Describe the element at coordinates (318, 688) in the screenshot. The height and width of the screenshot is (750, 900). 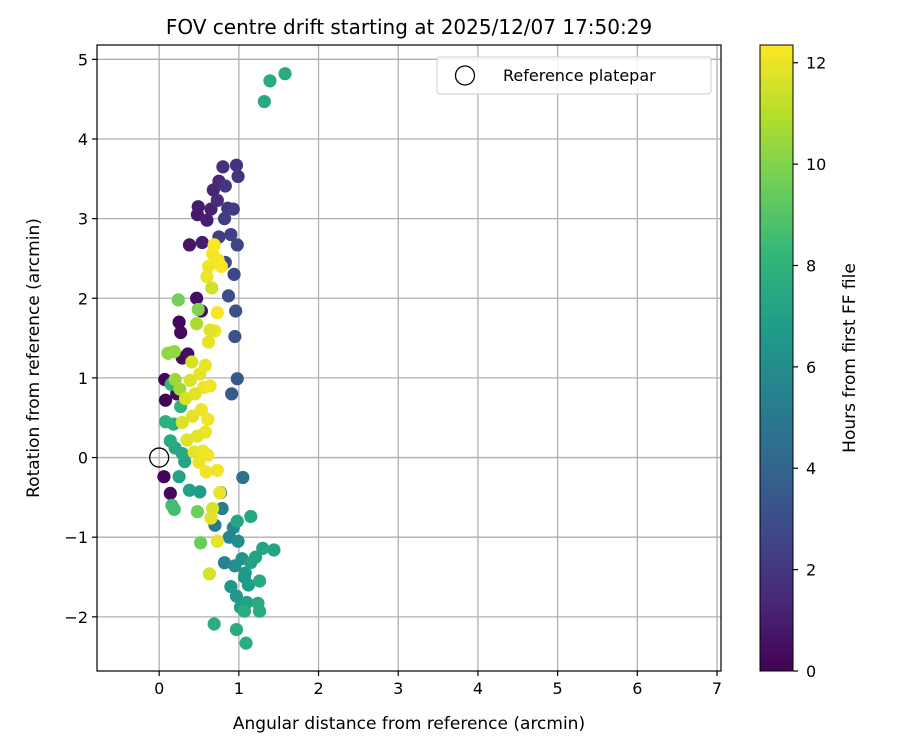
I see `x-tick-label: 2` at that location.